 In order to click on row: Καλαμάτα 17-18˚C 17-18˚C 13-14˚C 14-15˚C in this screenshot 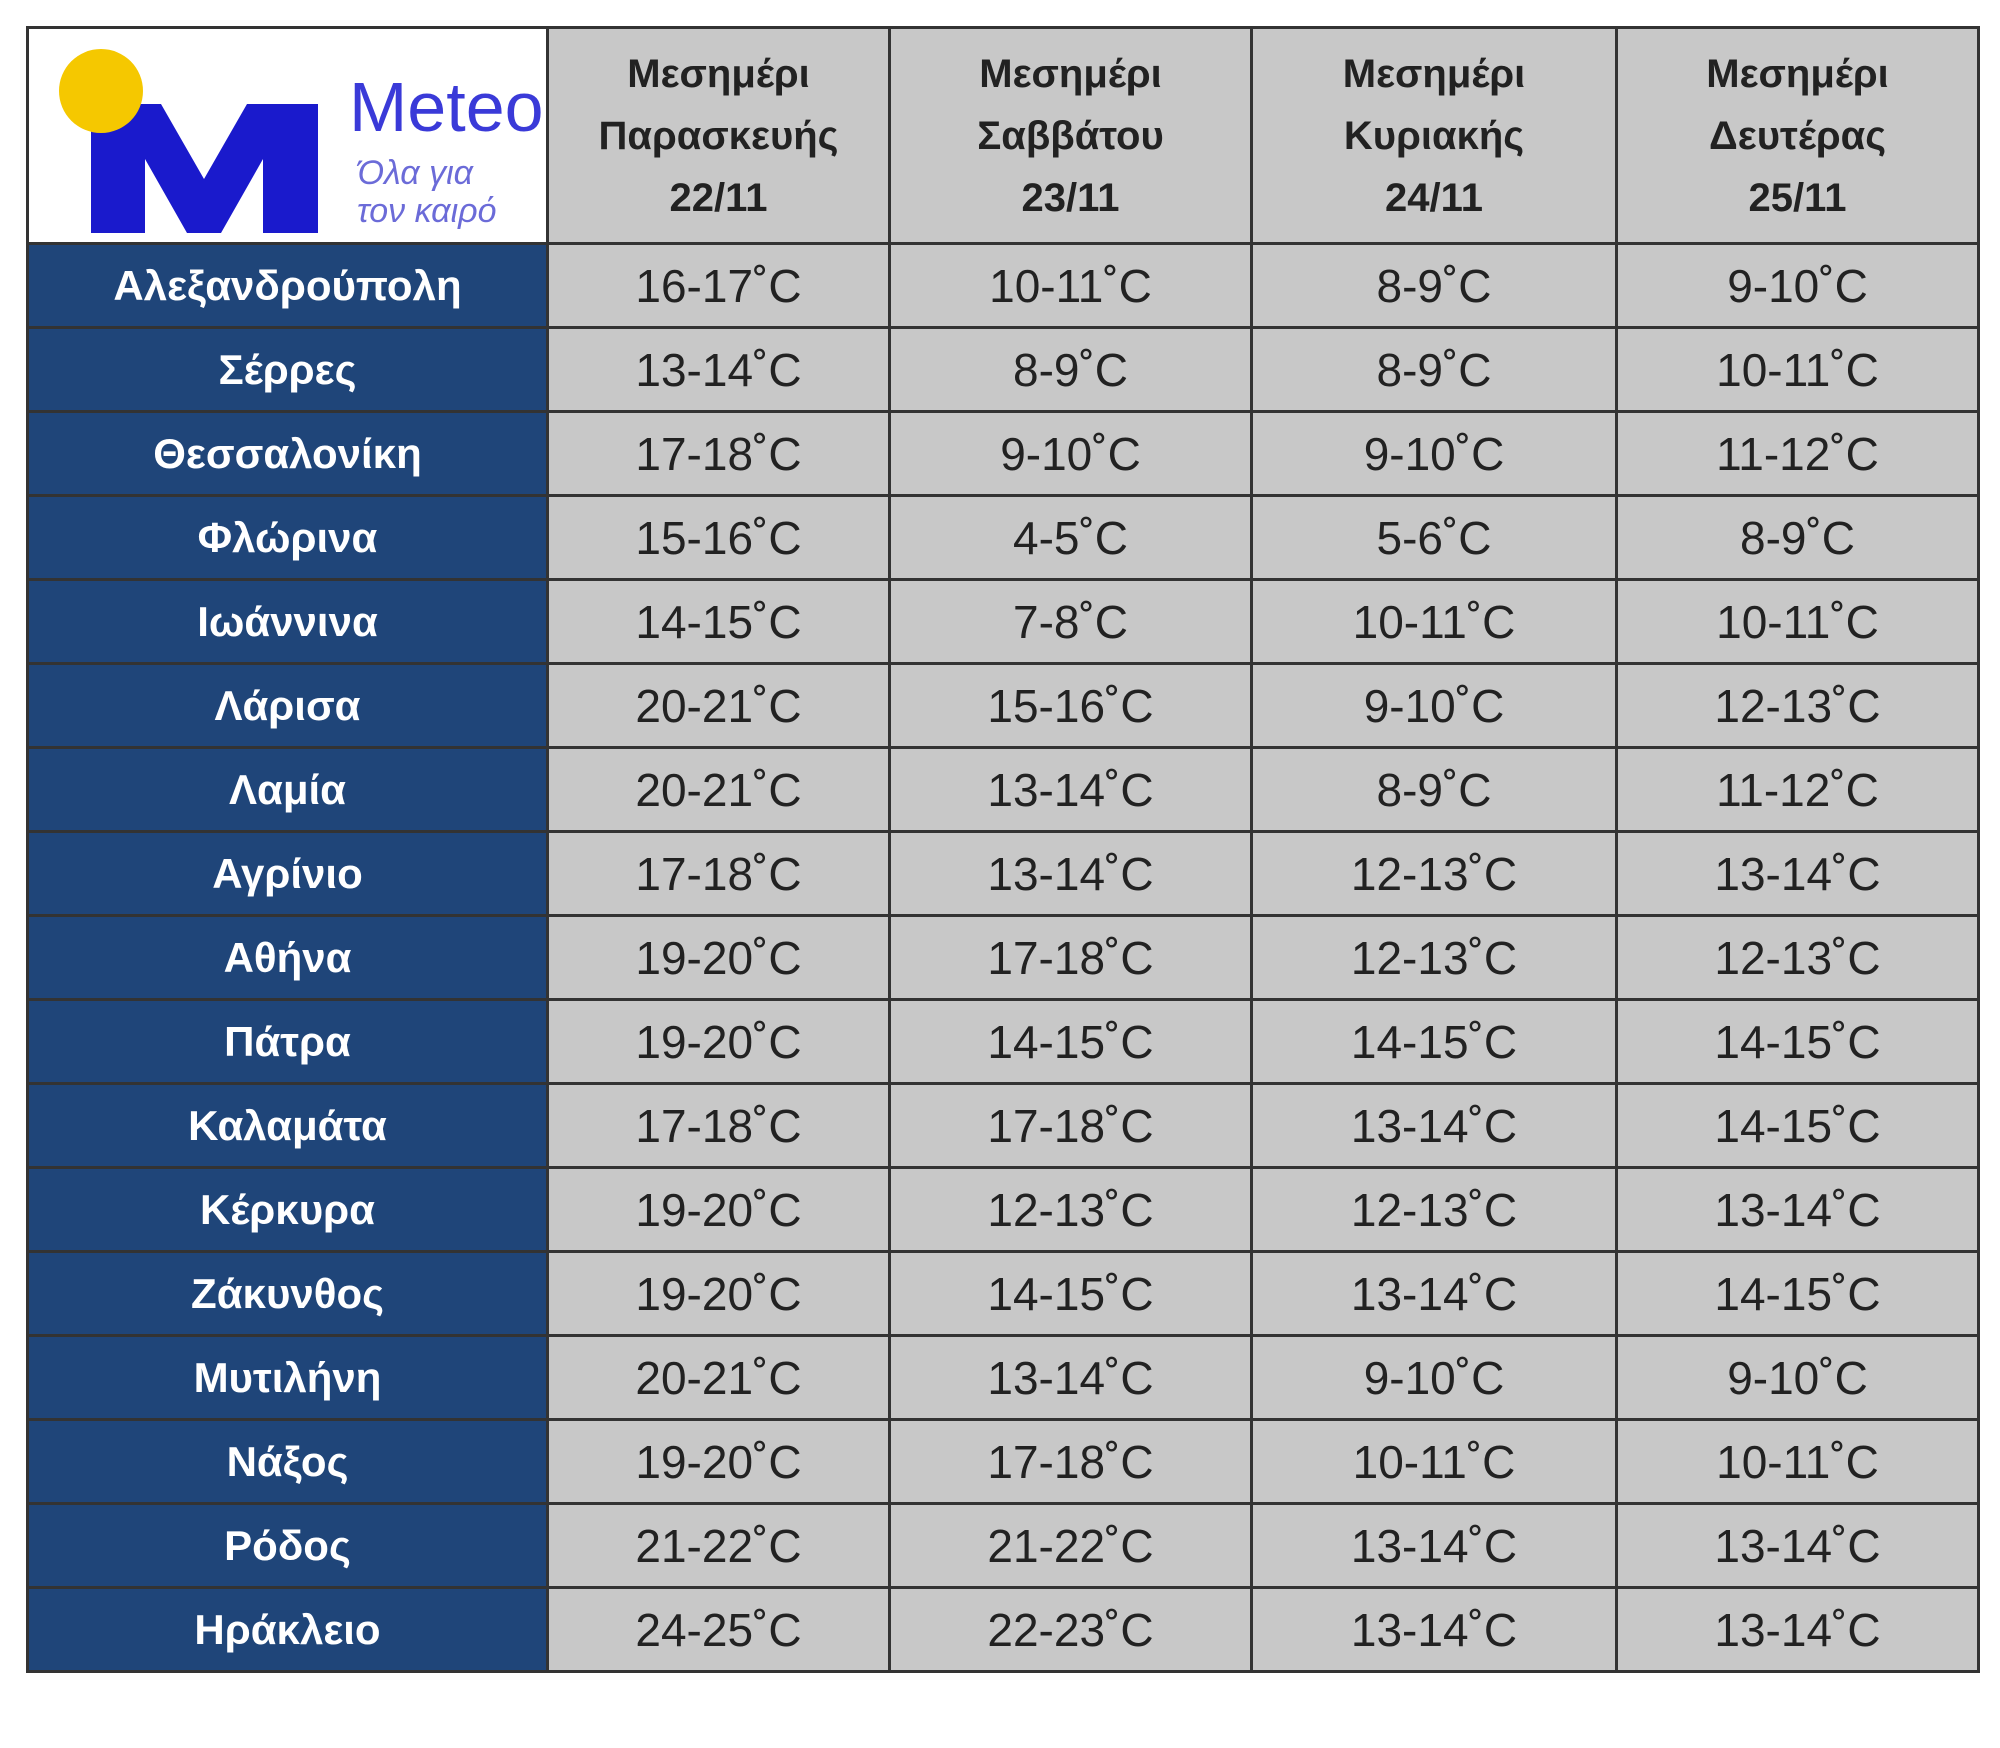, I will do `click(1003, 1125)`.